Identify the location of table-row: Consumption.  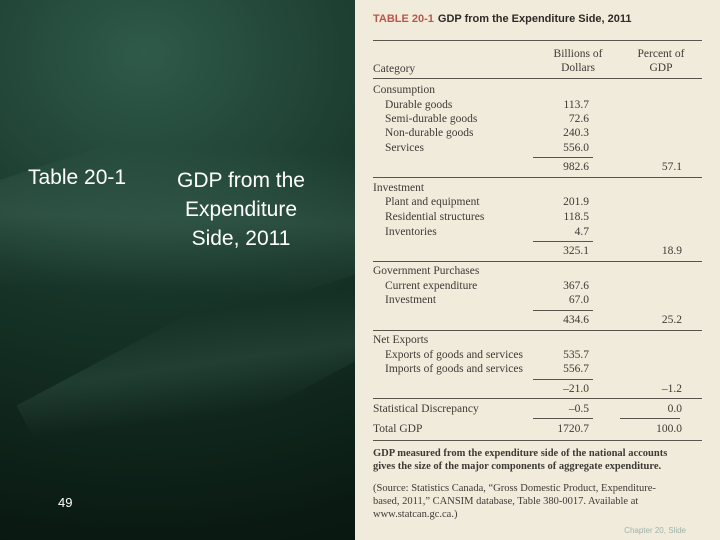
(537, 90).